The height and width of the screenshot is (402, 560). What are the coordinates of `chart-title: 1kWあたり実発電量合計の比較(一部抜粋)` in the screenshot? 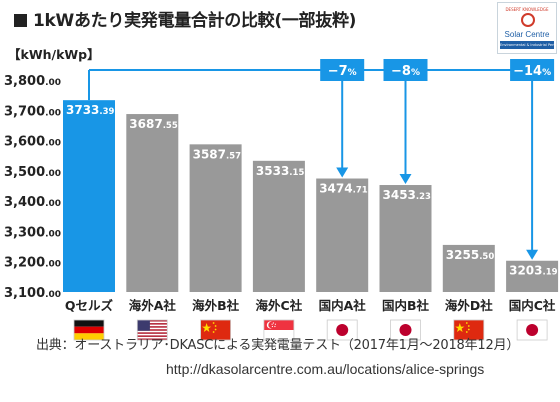 It's located at (185, 18).